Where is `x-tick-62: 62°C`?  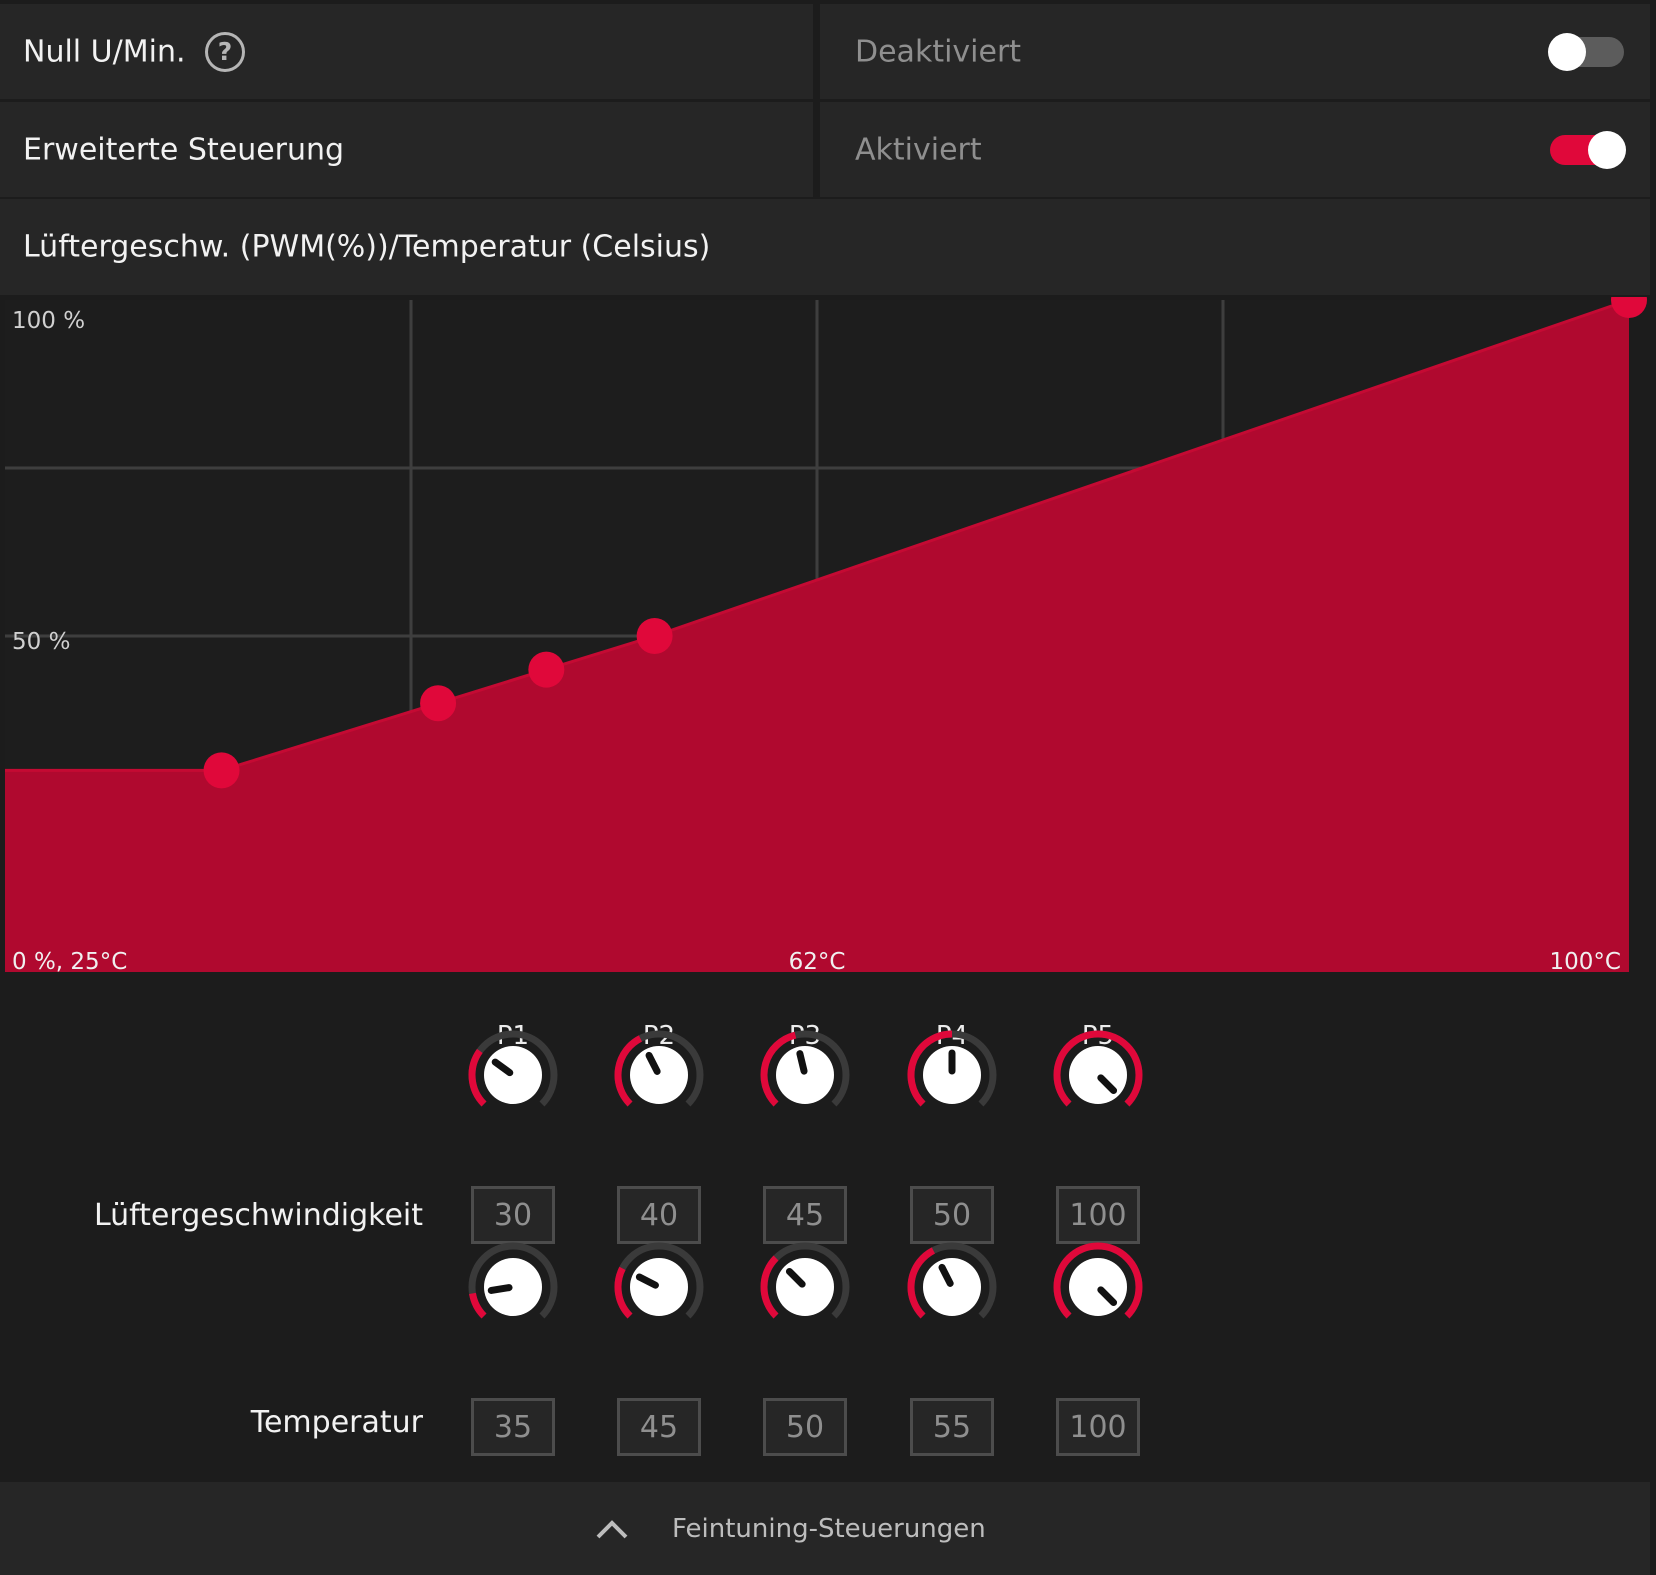
x-tick-62: 62°C is located at coordinates (817, 962).